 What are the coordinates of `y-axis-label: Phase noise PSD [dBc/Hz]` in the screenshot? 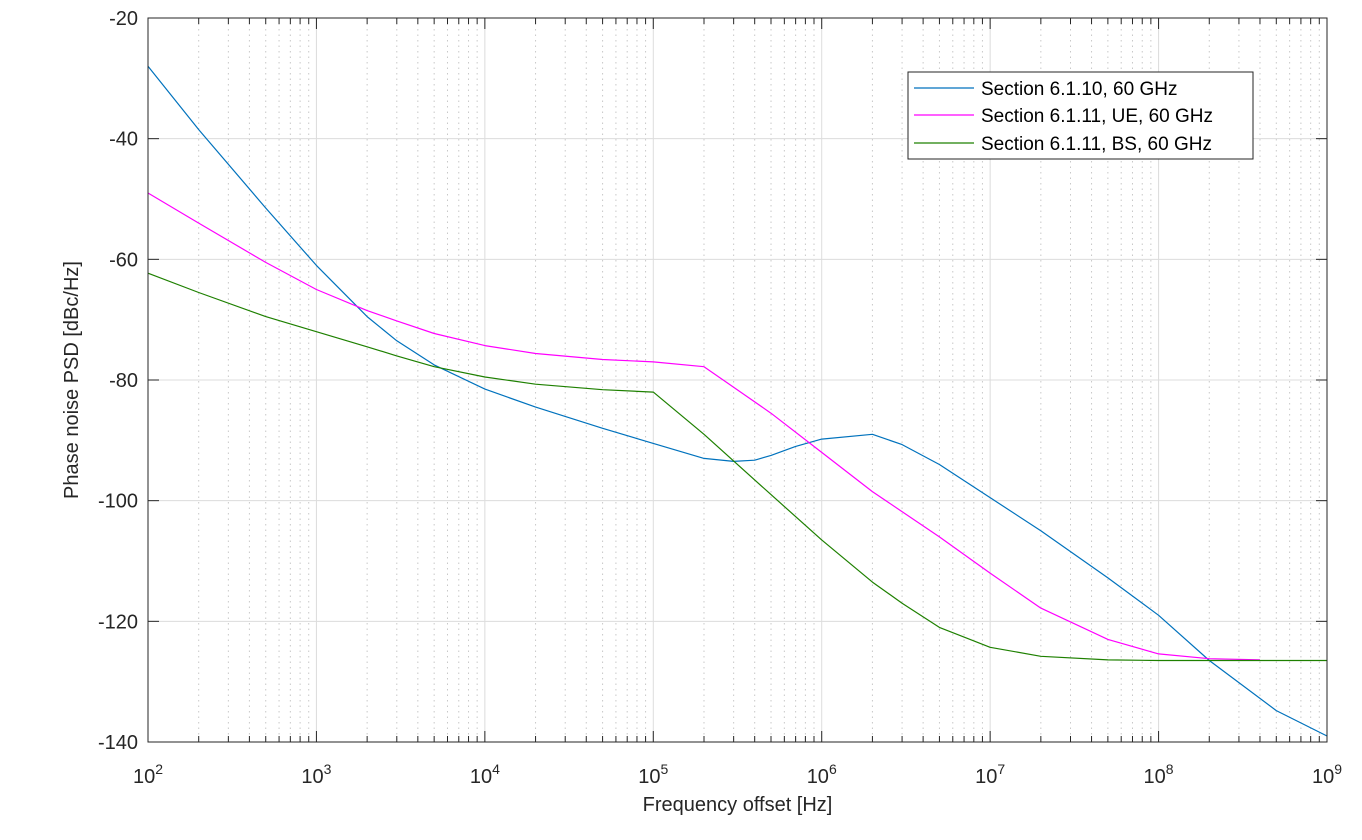 It's located at (72, 380).